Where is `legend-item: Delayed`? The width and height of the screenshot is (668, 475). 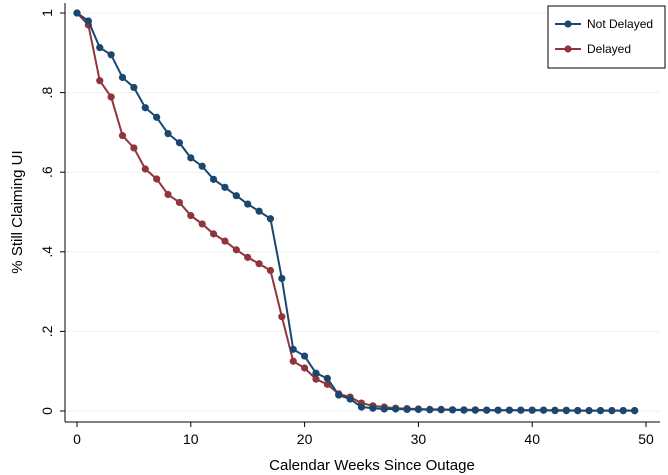
legend-item: Delayed is located at coordinates (593, 49).